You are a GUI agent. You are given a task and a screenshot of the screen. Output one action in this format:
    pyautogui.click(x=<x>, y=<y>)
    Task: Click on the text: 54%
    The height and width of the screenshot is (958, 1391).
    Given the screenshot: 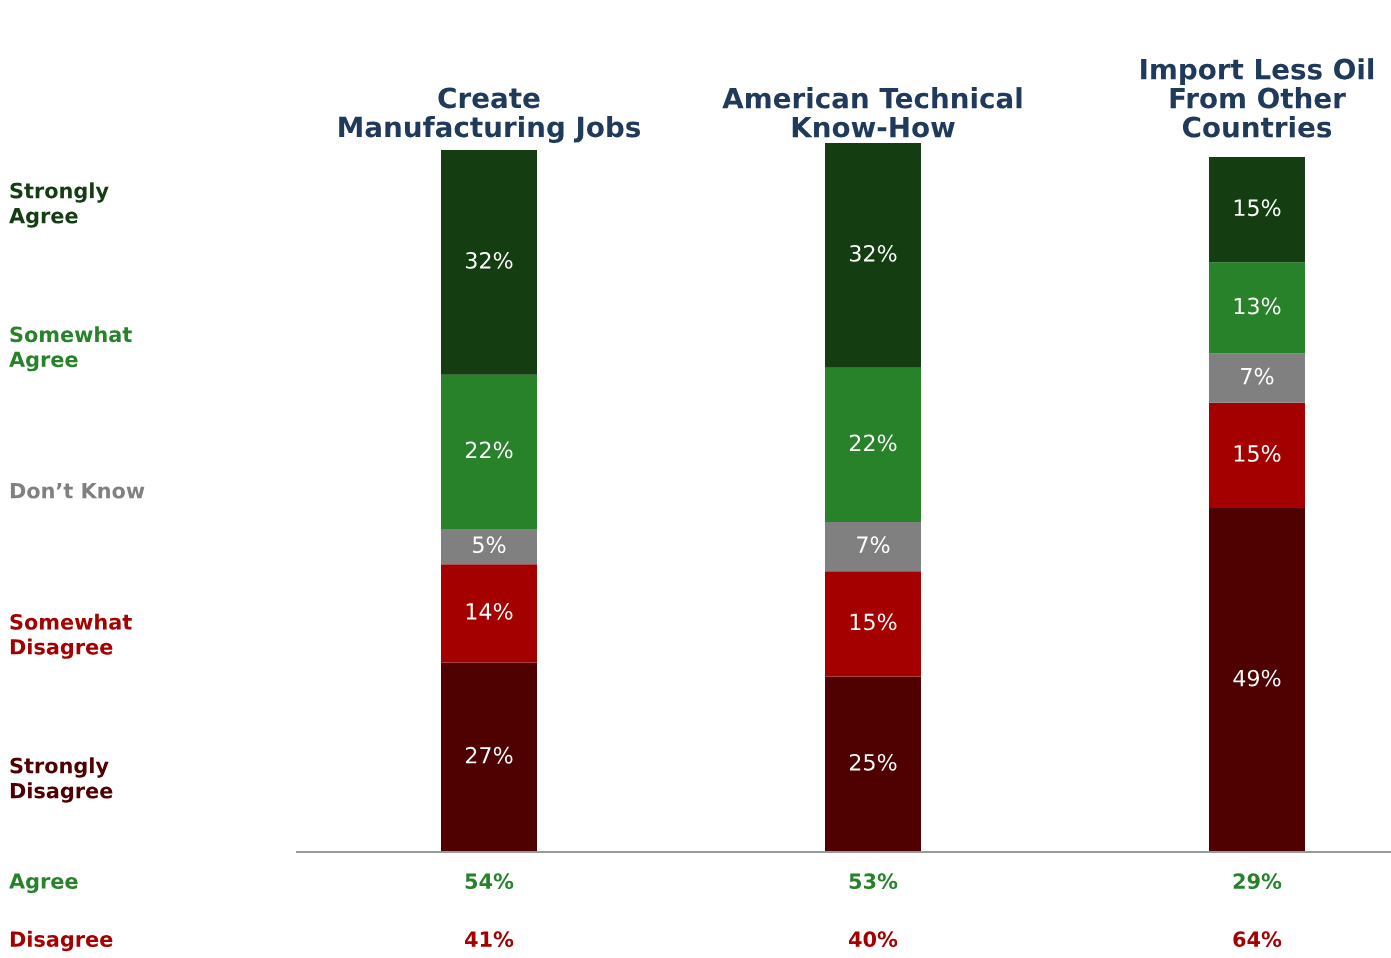 What is the action you would take?
    pyautogui.click(x=489, y=881)
    